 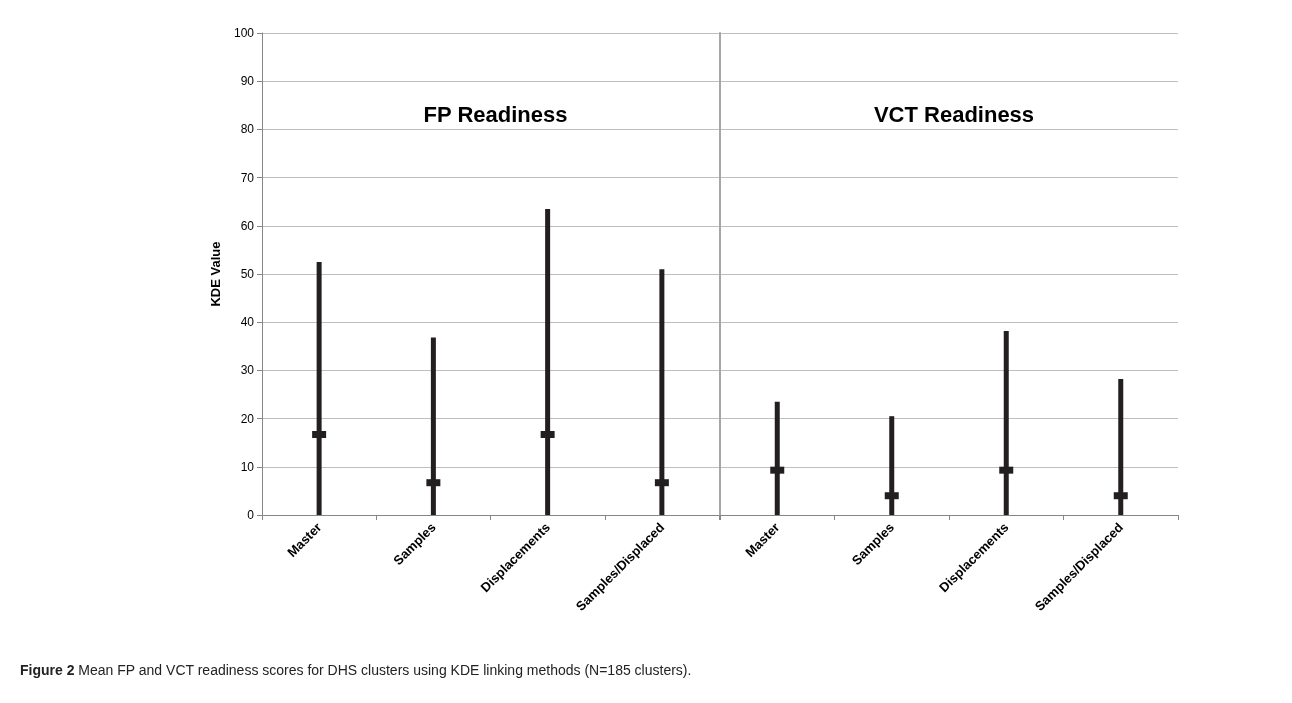 I want to click on y-tick-label: 40, so click(x=247, y=322).